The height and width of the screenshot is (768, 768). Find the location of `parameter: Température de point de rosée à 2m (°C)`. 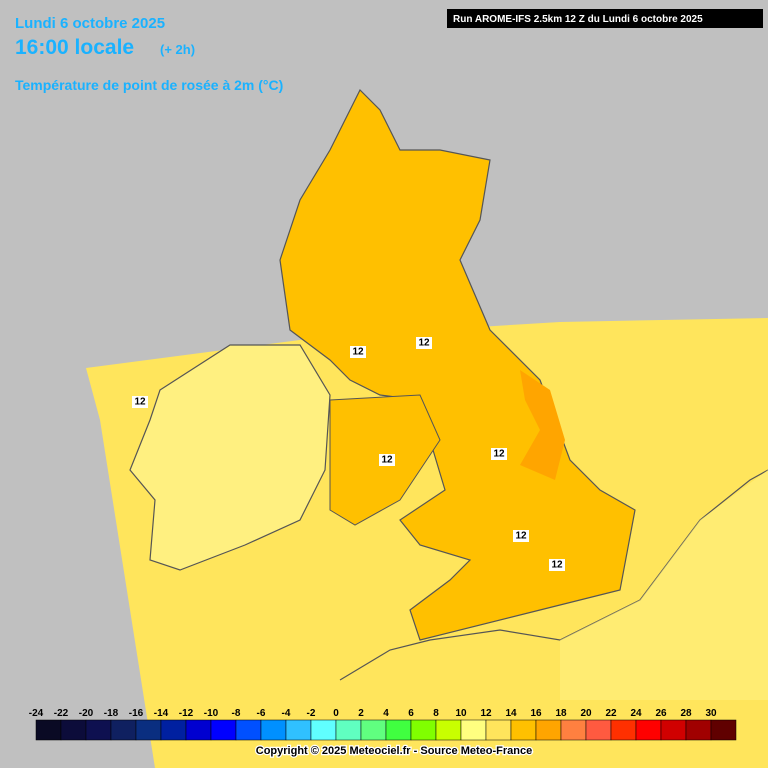

parameter: Température de point de rosée à 2m (°C) is located at coordinates (149, 85).